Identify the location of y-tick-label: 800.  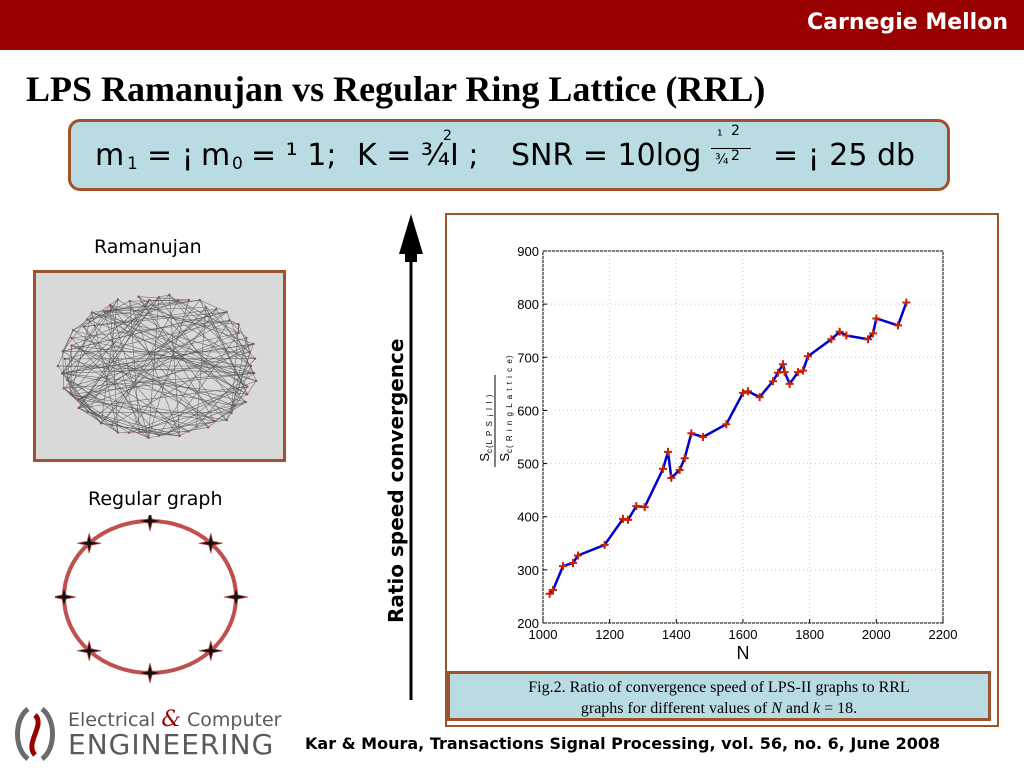
(528, 304).